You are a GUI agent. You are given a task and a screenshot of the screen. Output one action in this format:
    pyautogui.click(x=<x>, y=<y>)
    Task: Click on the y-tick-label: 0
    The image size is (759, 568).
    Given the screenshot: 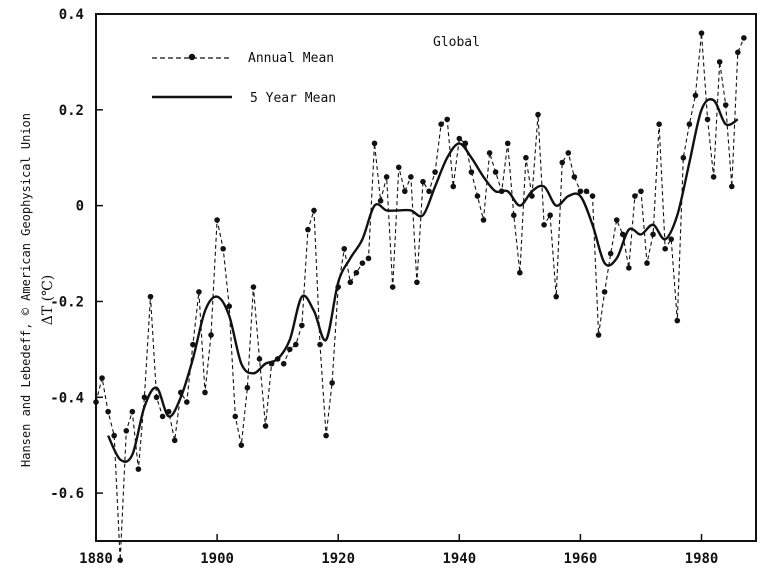 What is the action you would take?
    pyautogui.click(x=80, y=207)
    